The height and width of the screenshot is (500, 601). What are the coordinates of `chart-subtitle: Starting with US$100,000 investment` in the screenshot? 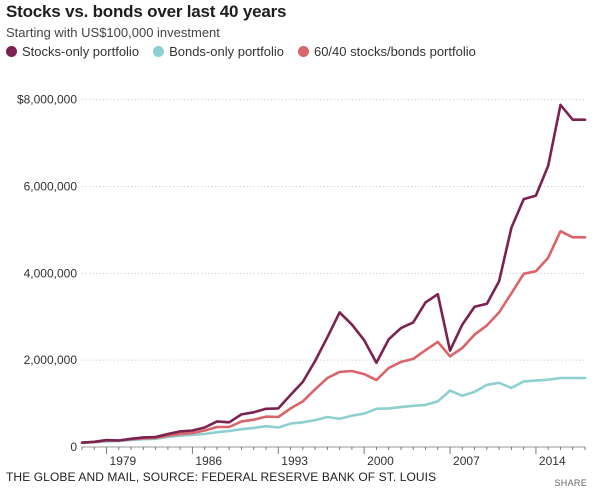 It's located at (113, 32).